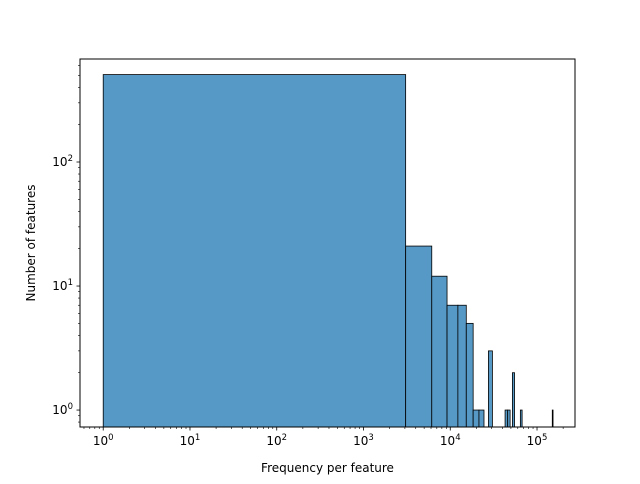 This screenshot has height=484, width=640. I want to click on y-tick-label: 101, so click(62, 285).